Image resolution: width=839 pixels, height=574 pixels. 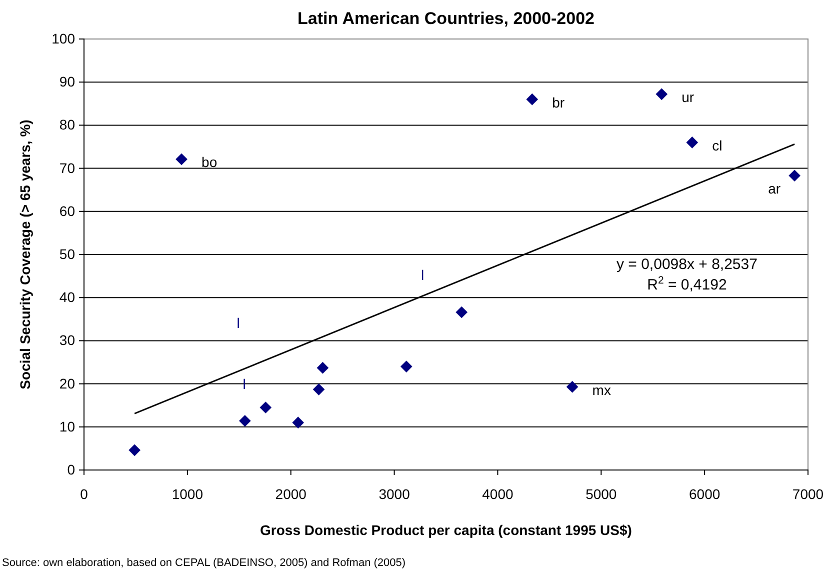 I want to click on y-axis-title: Social Security Coverage (> 65 years, %), so click(x=25, y=255).